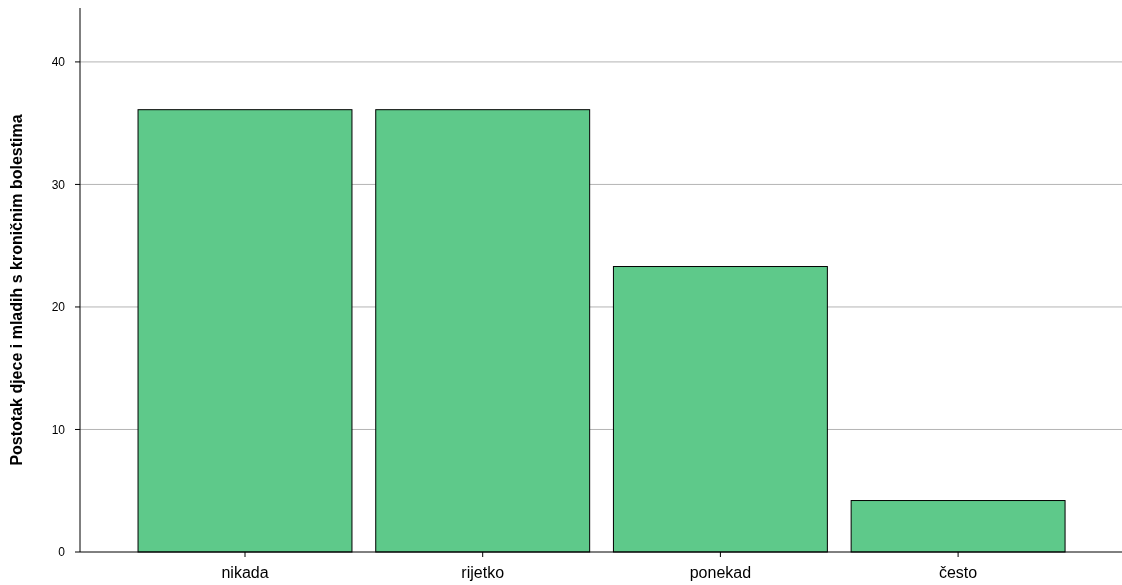  What do you see at coordinates (58, 184) in the screenshot?
I see `y-tick-label: 30` at bounding box center [58, 184].